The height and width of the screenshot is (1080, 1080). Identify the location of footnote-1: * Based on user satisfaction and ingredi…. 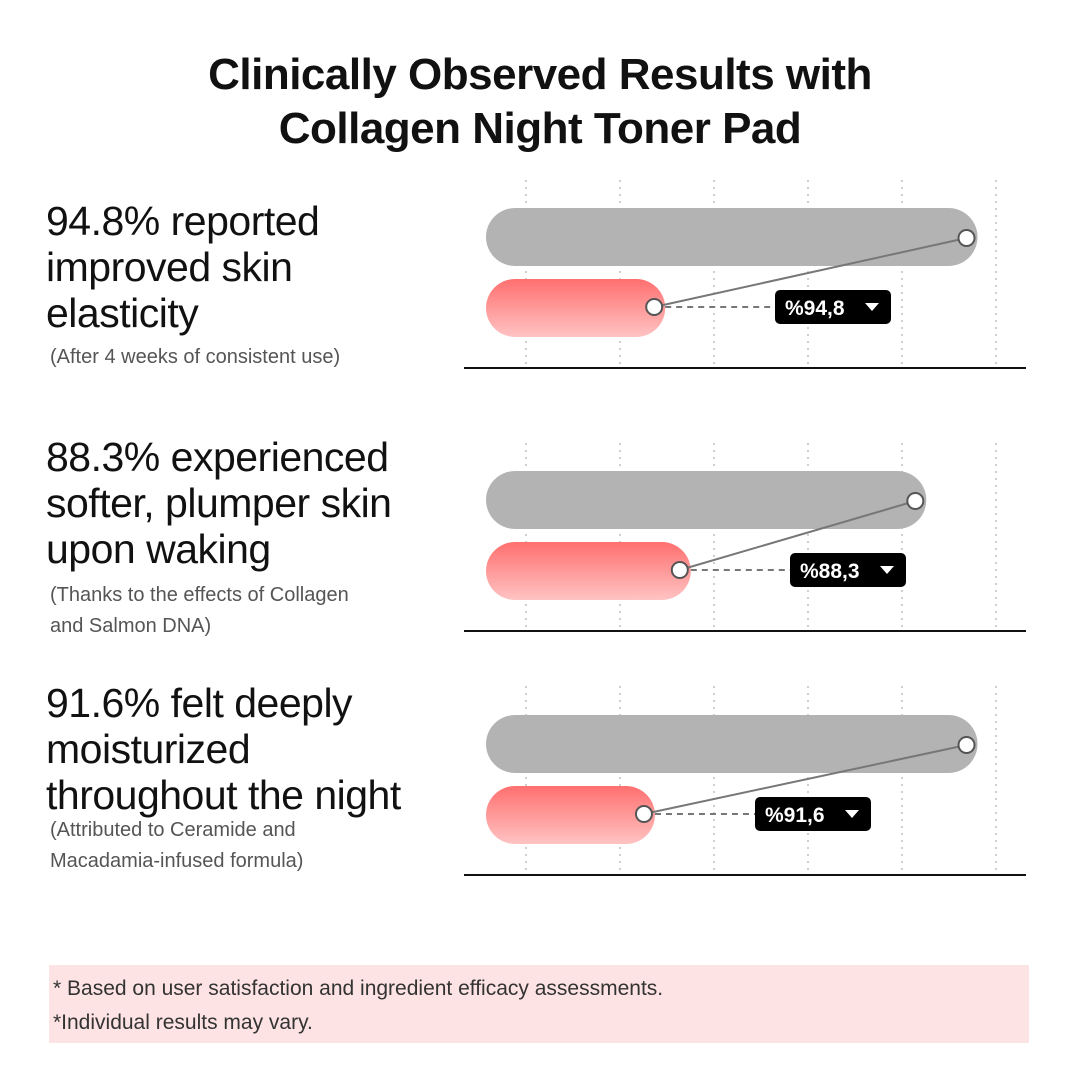
(358, 988).